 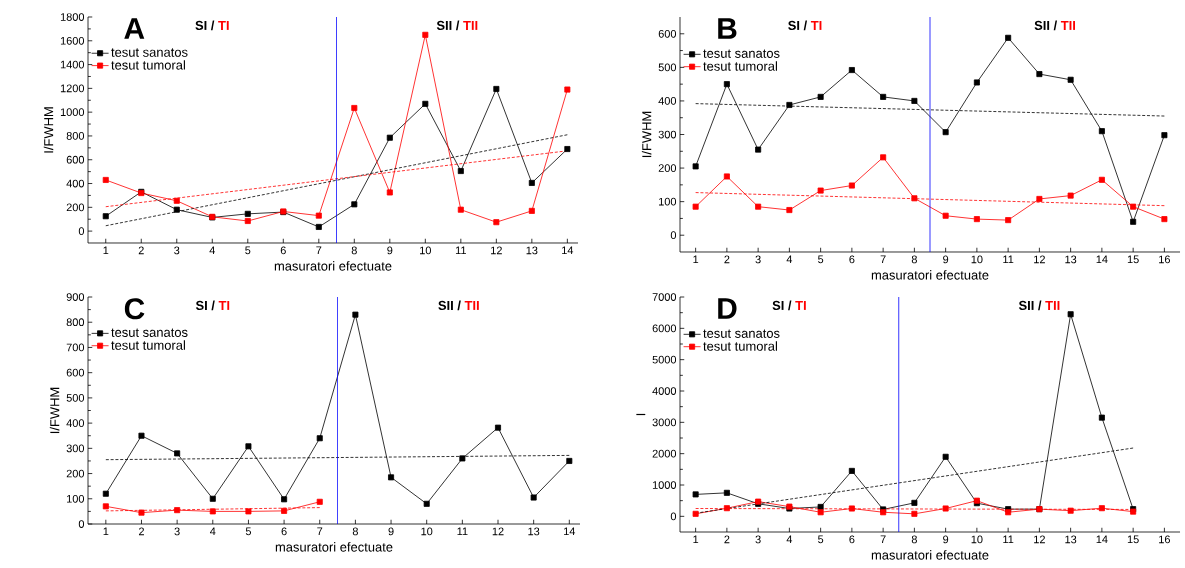 What do you see at coordinates (75, 297) in the screenshot?
I see `y-tick-label: 900` at bounding box center [75, 297].